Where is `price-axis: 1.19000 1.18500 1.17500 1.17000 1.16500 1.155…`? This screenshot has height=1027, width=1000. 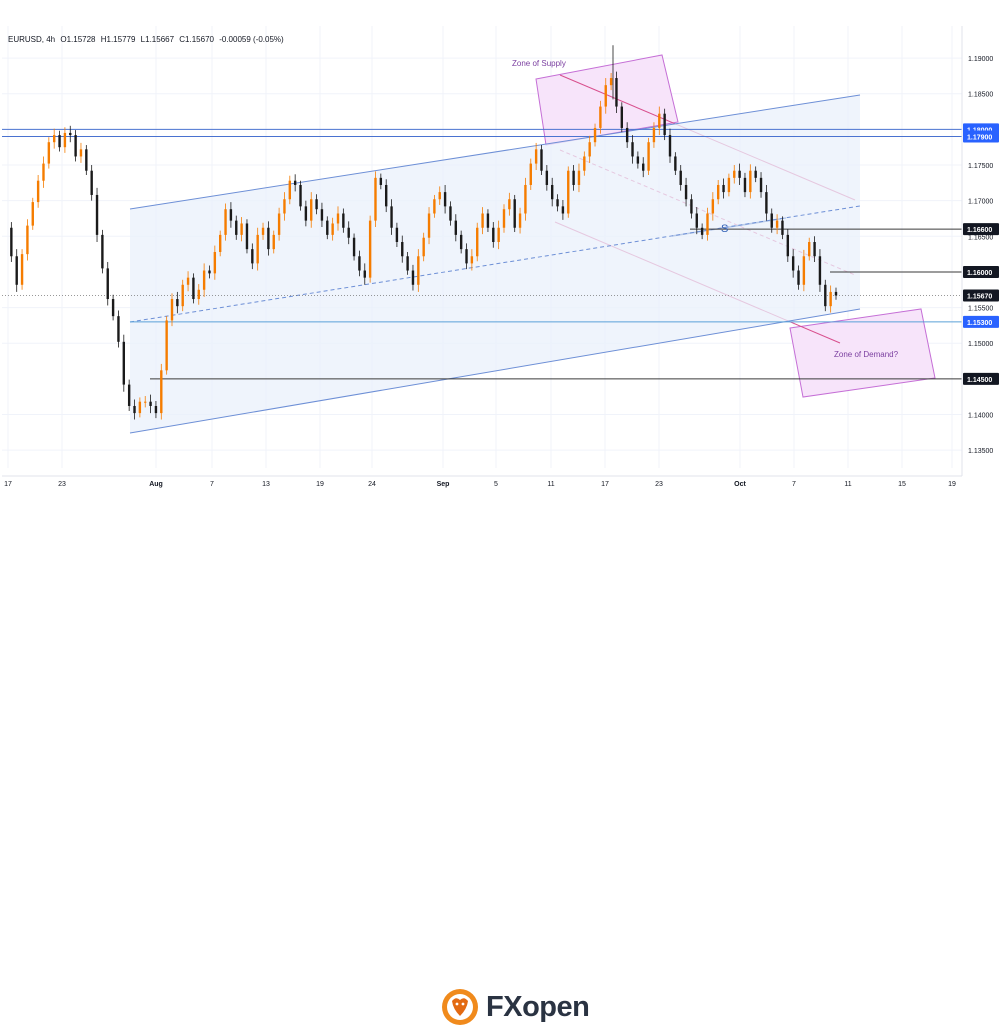
price-axis: 1.19000 1.18500 1.17500 1.17000 1.16500 1.155… is located at coordinates (980, 251).